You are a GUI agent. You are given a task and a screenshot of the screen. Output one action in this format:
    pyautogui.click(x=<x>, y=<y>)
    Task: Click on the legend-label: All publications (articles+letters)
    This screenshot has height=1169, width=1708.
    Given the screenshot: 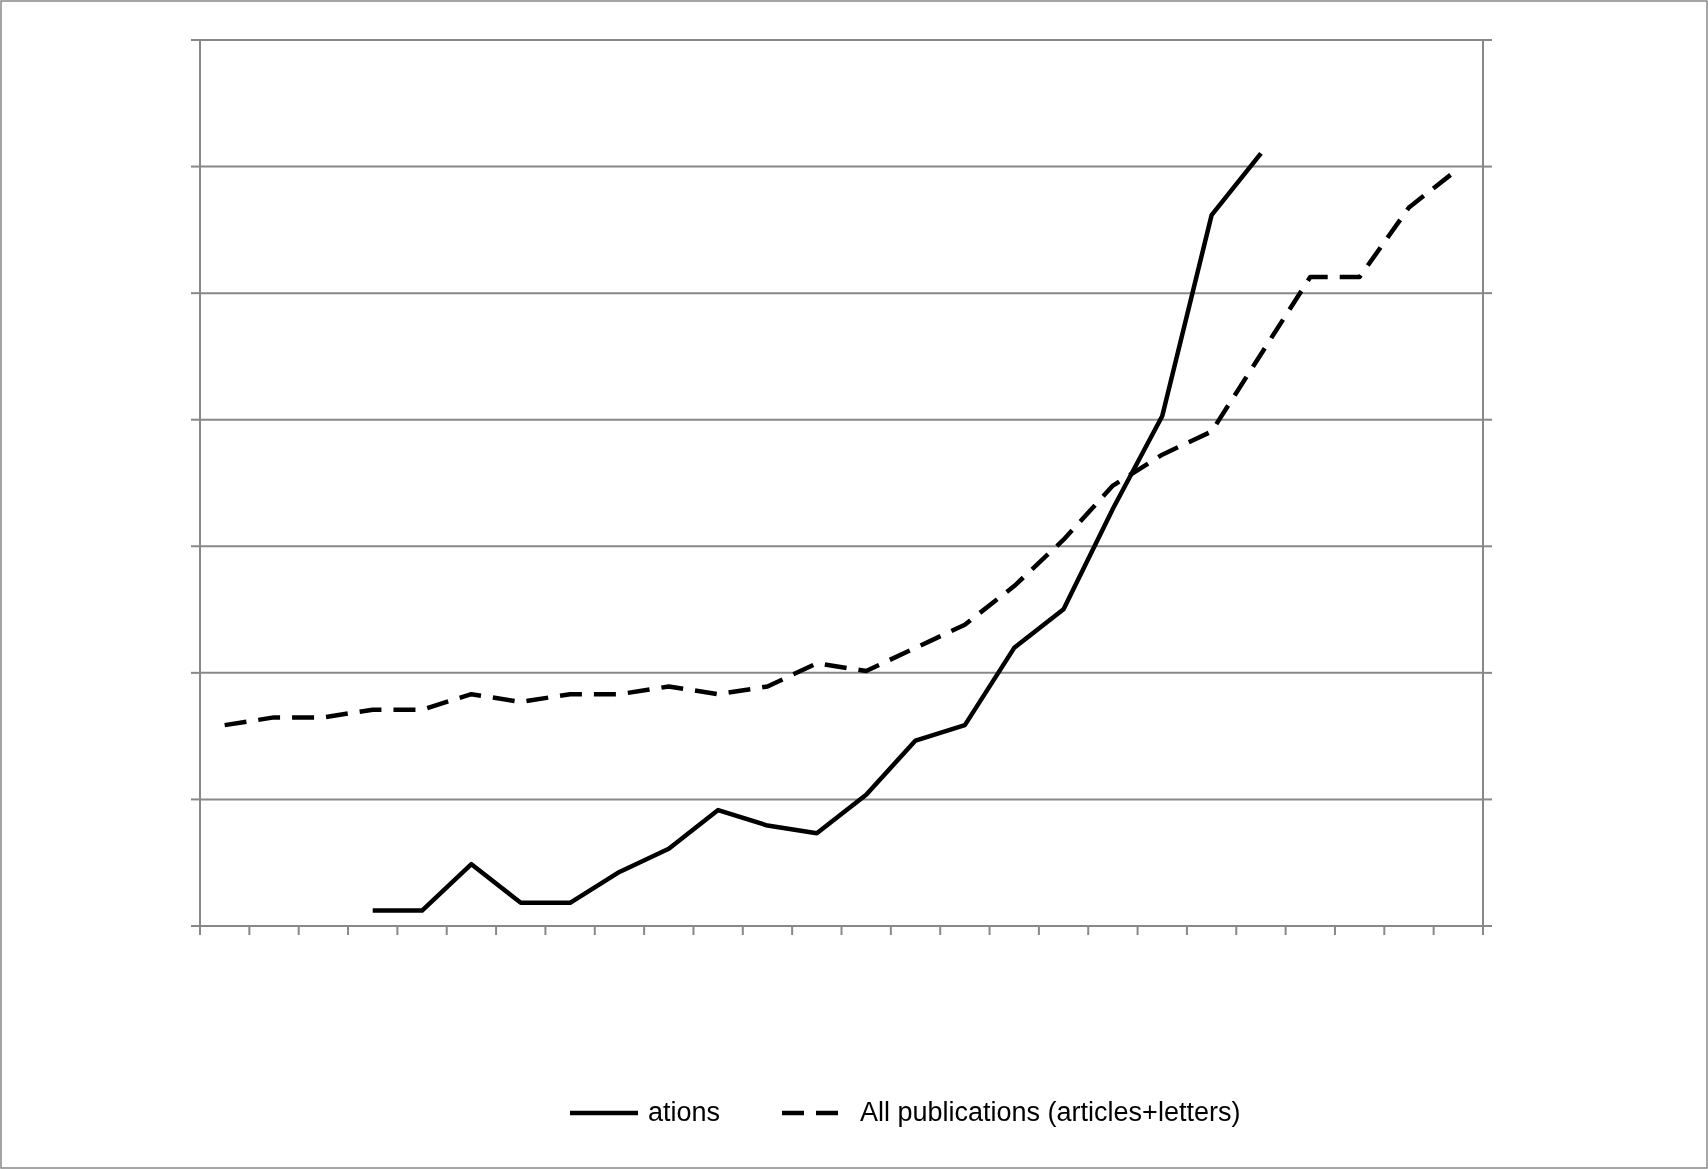 What is the action you would take?
    pyautogui.click(x=1050, y=1112)
    